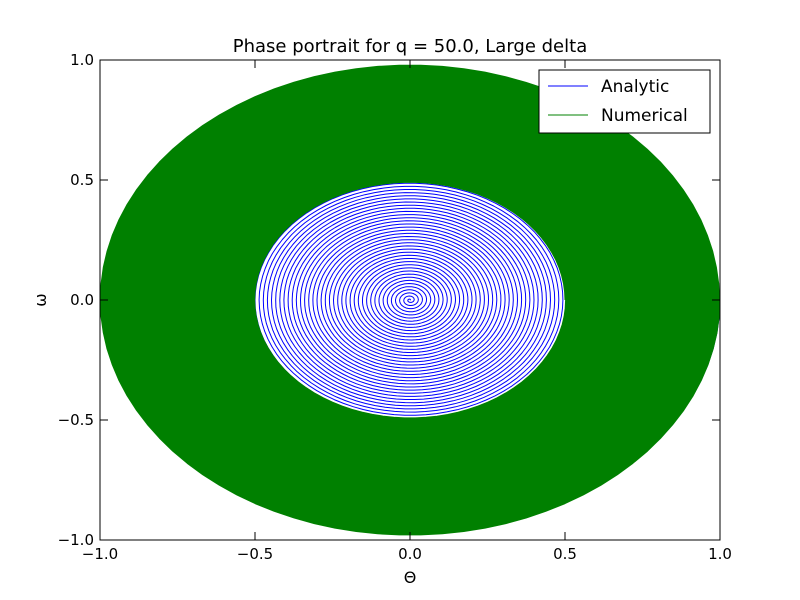 This screenshot has width=800, height=600. What do you see at coordinates (644, 116) in the screenshot?
I see `legend-label-numerical: Numerical` at bounding box center [644, 116].